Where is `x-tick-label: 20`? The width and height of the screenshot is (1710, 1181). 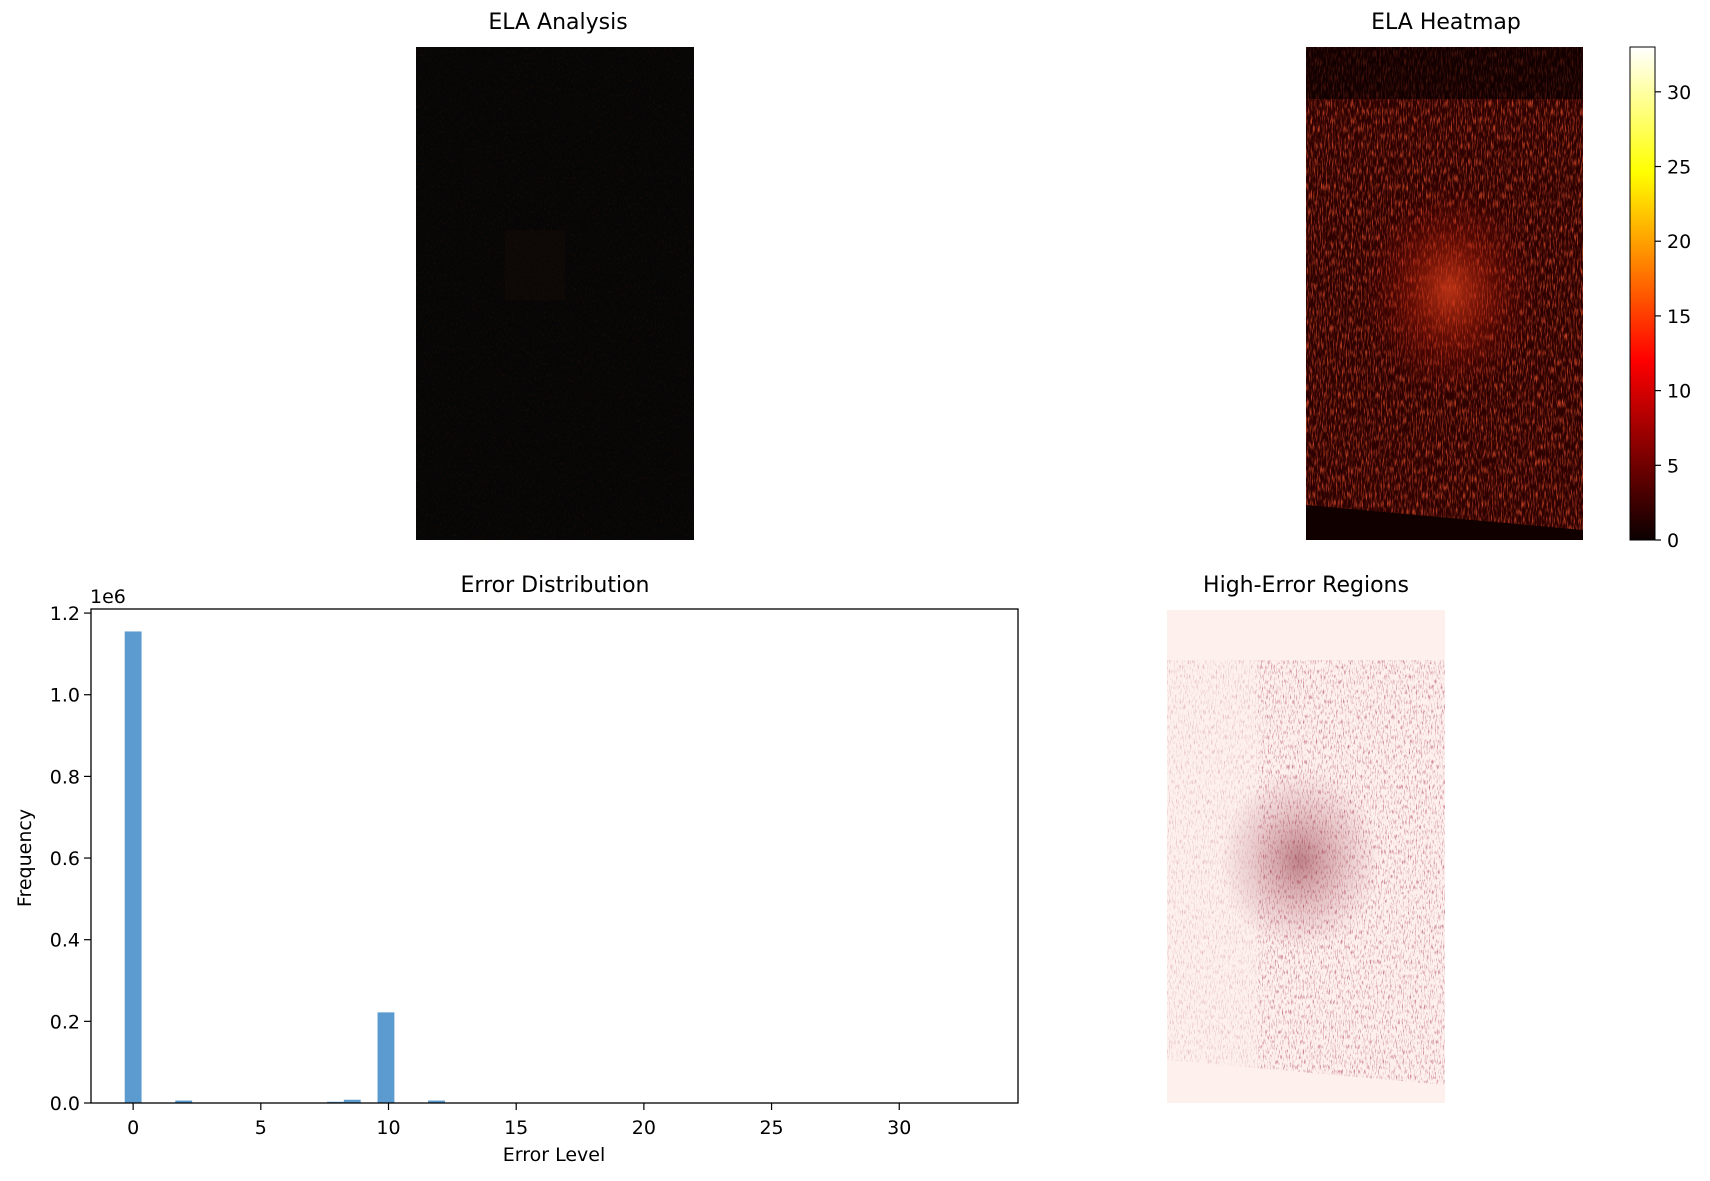 x-tick-label: 20 is located at coordinates (644, 1128).